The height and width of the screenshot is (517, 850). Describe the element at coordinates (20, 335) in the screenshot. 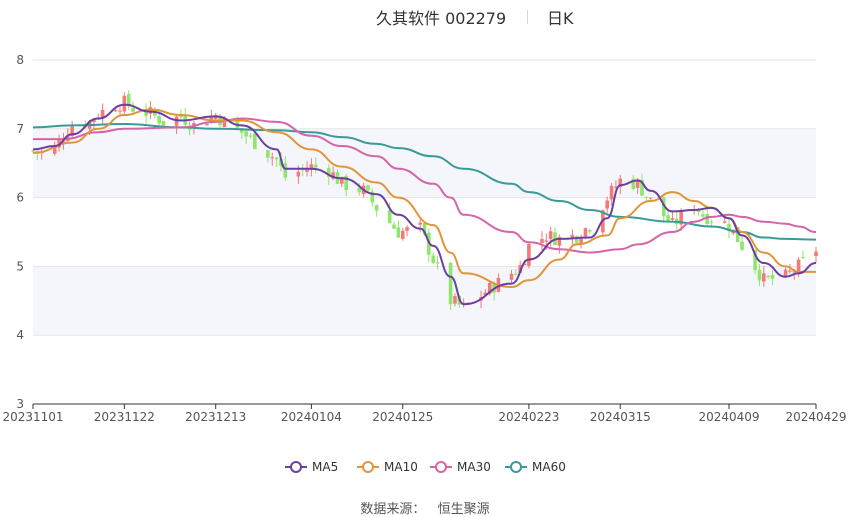

I see `y-tick-label: 4` at that location.